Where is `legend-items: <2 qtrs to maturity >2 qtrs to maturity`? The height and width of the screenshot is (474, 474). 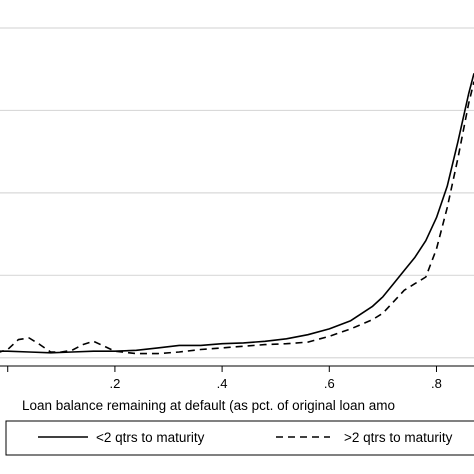 legend-items: <2 qtrs to maturity >2 qtrs to maturity is located at coordinates (245, 437).